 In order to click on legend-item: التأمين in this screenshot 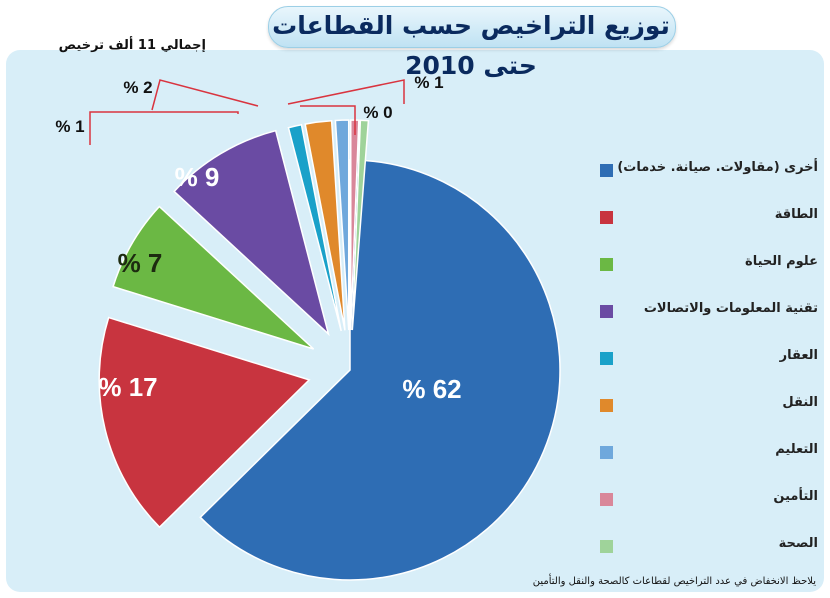, I will do `click(709, 510)`.